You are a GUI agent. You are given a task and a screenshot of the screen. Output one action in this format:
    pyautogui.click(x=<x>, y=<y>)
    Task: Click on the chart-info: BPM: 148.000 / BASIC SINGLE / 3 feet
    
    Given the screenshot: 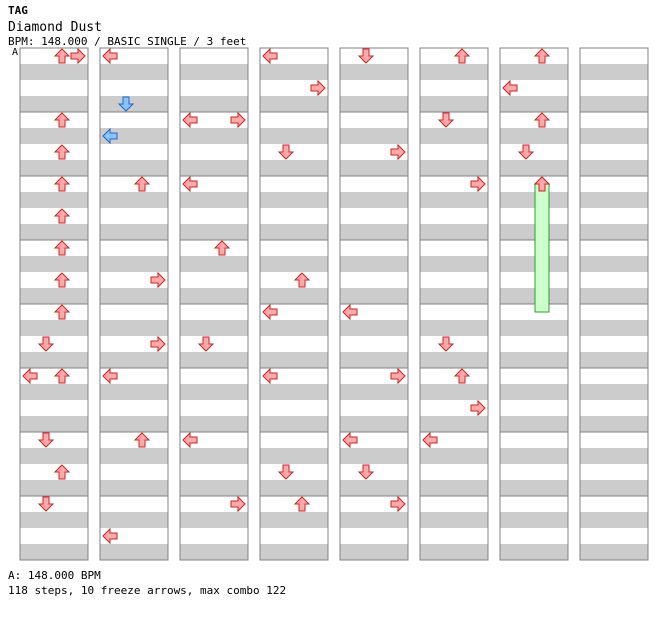 What is the action you would take?
    pyautogui.click(x=127, y=41)
    